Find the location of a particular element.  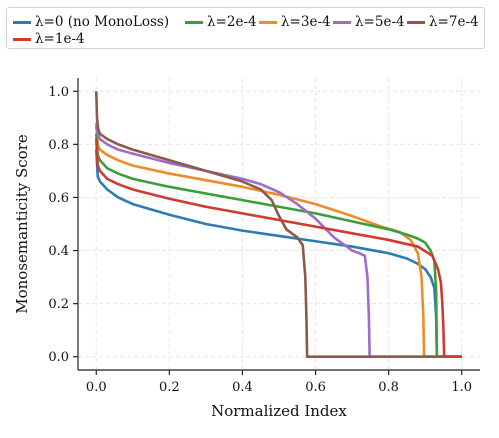

legend-item-lambda-2e-4: λ=2e-4 is located at coordinates (221, 22).